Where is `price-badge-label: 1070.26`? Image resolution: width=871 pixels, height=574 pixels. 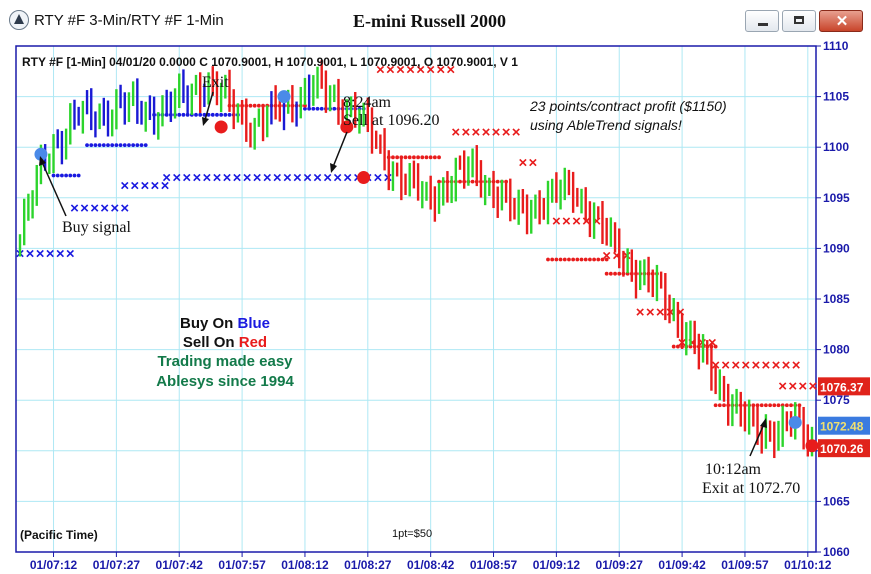
price-badge-label: 1070.26 is located at coordinates (842, 449).